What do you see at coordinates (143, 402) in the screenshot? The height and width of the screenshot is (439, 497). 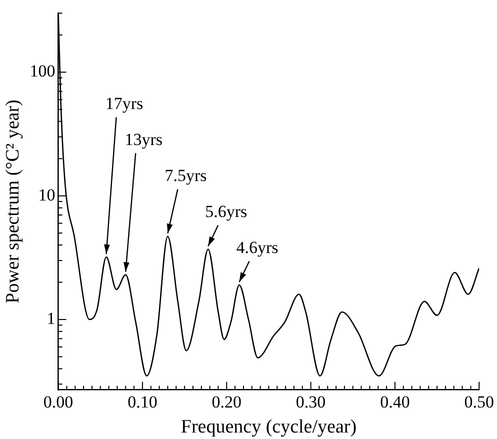 I see `x-tick-label: 0.10` at bounding box center [143, 402].